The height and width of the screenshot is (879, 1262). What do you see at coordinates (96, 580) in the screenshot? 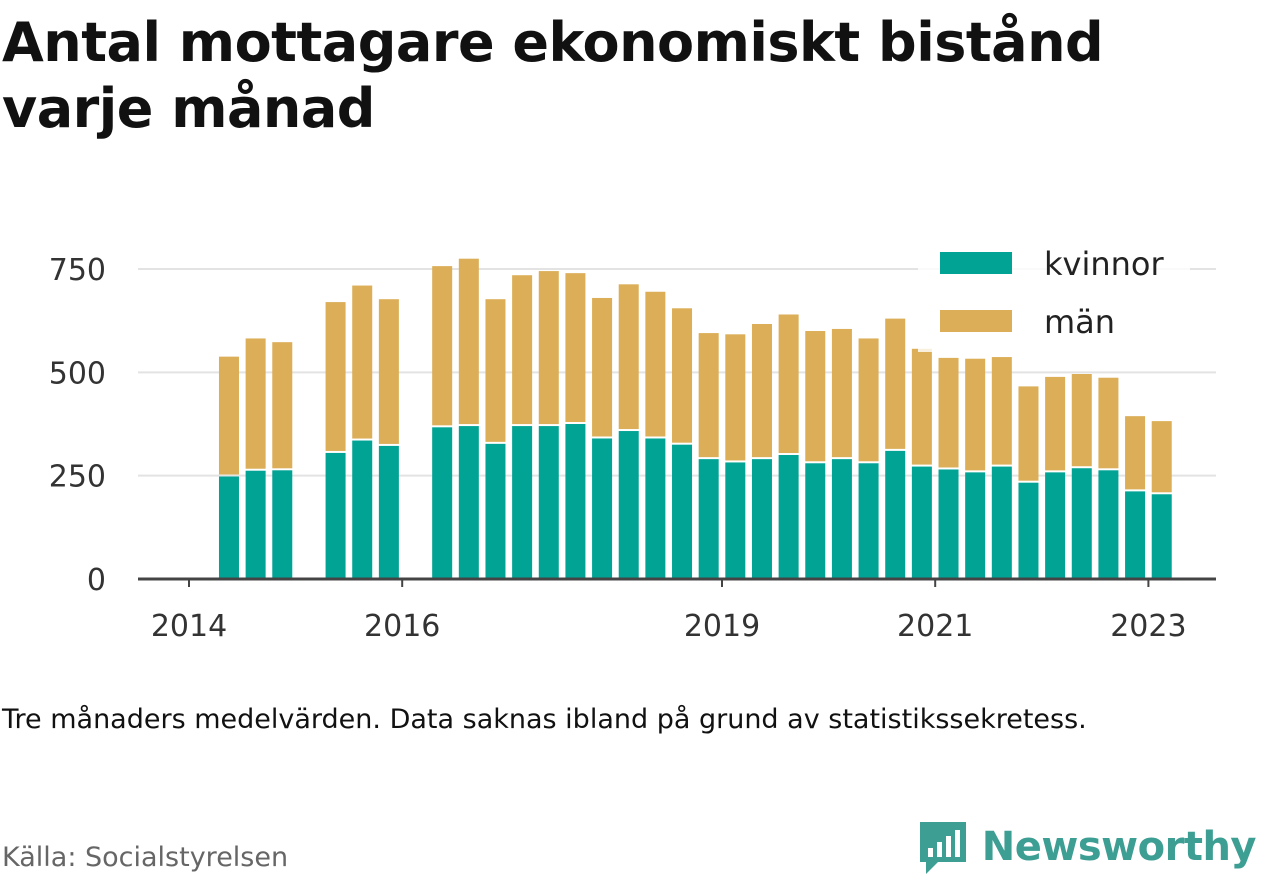
I see `y-tick-label: 0` at bounding box center [96, 580].